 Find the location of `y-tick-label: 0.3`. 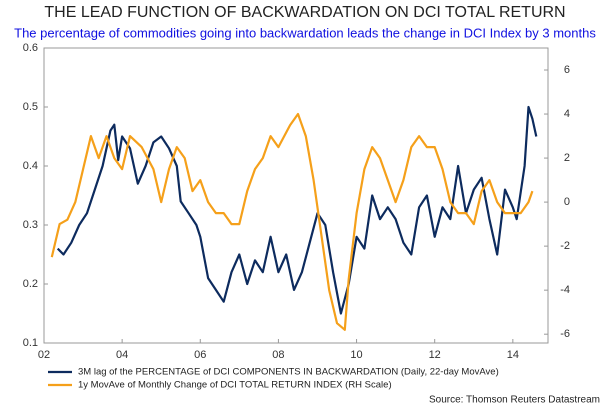

y-tick-label: 0.3 is located at coordinates (30, 225).